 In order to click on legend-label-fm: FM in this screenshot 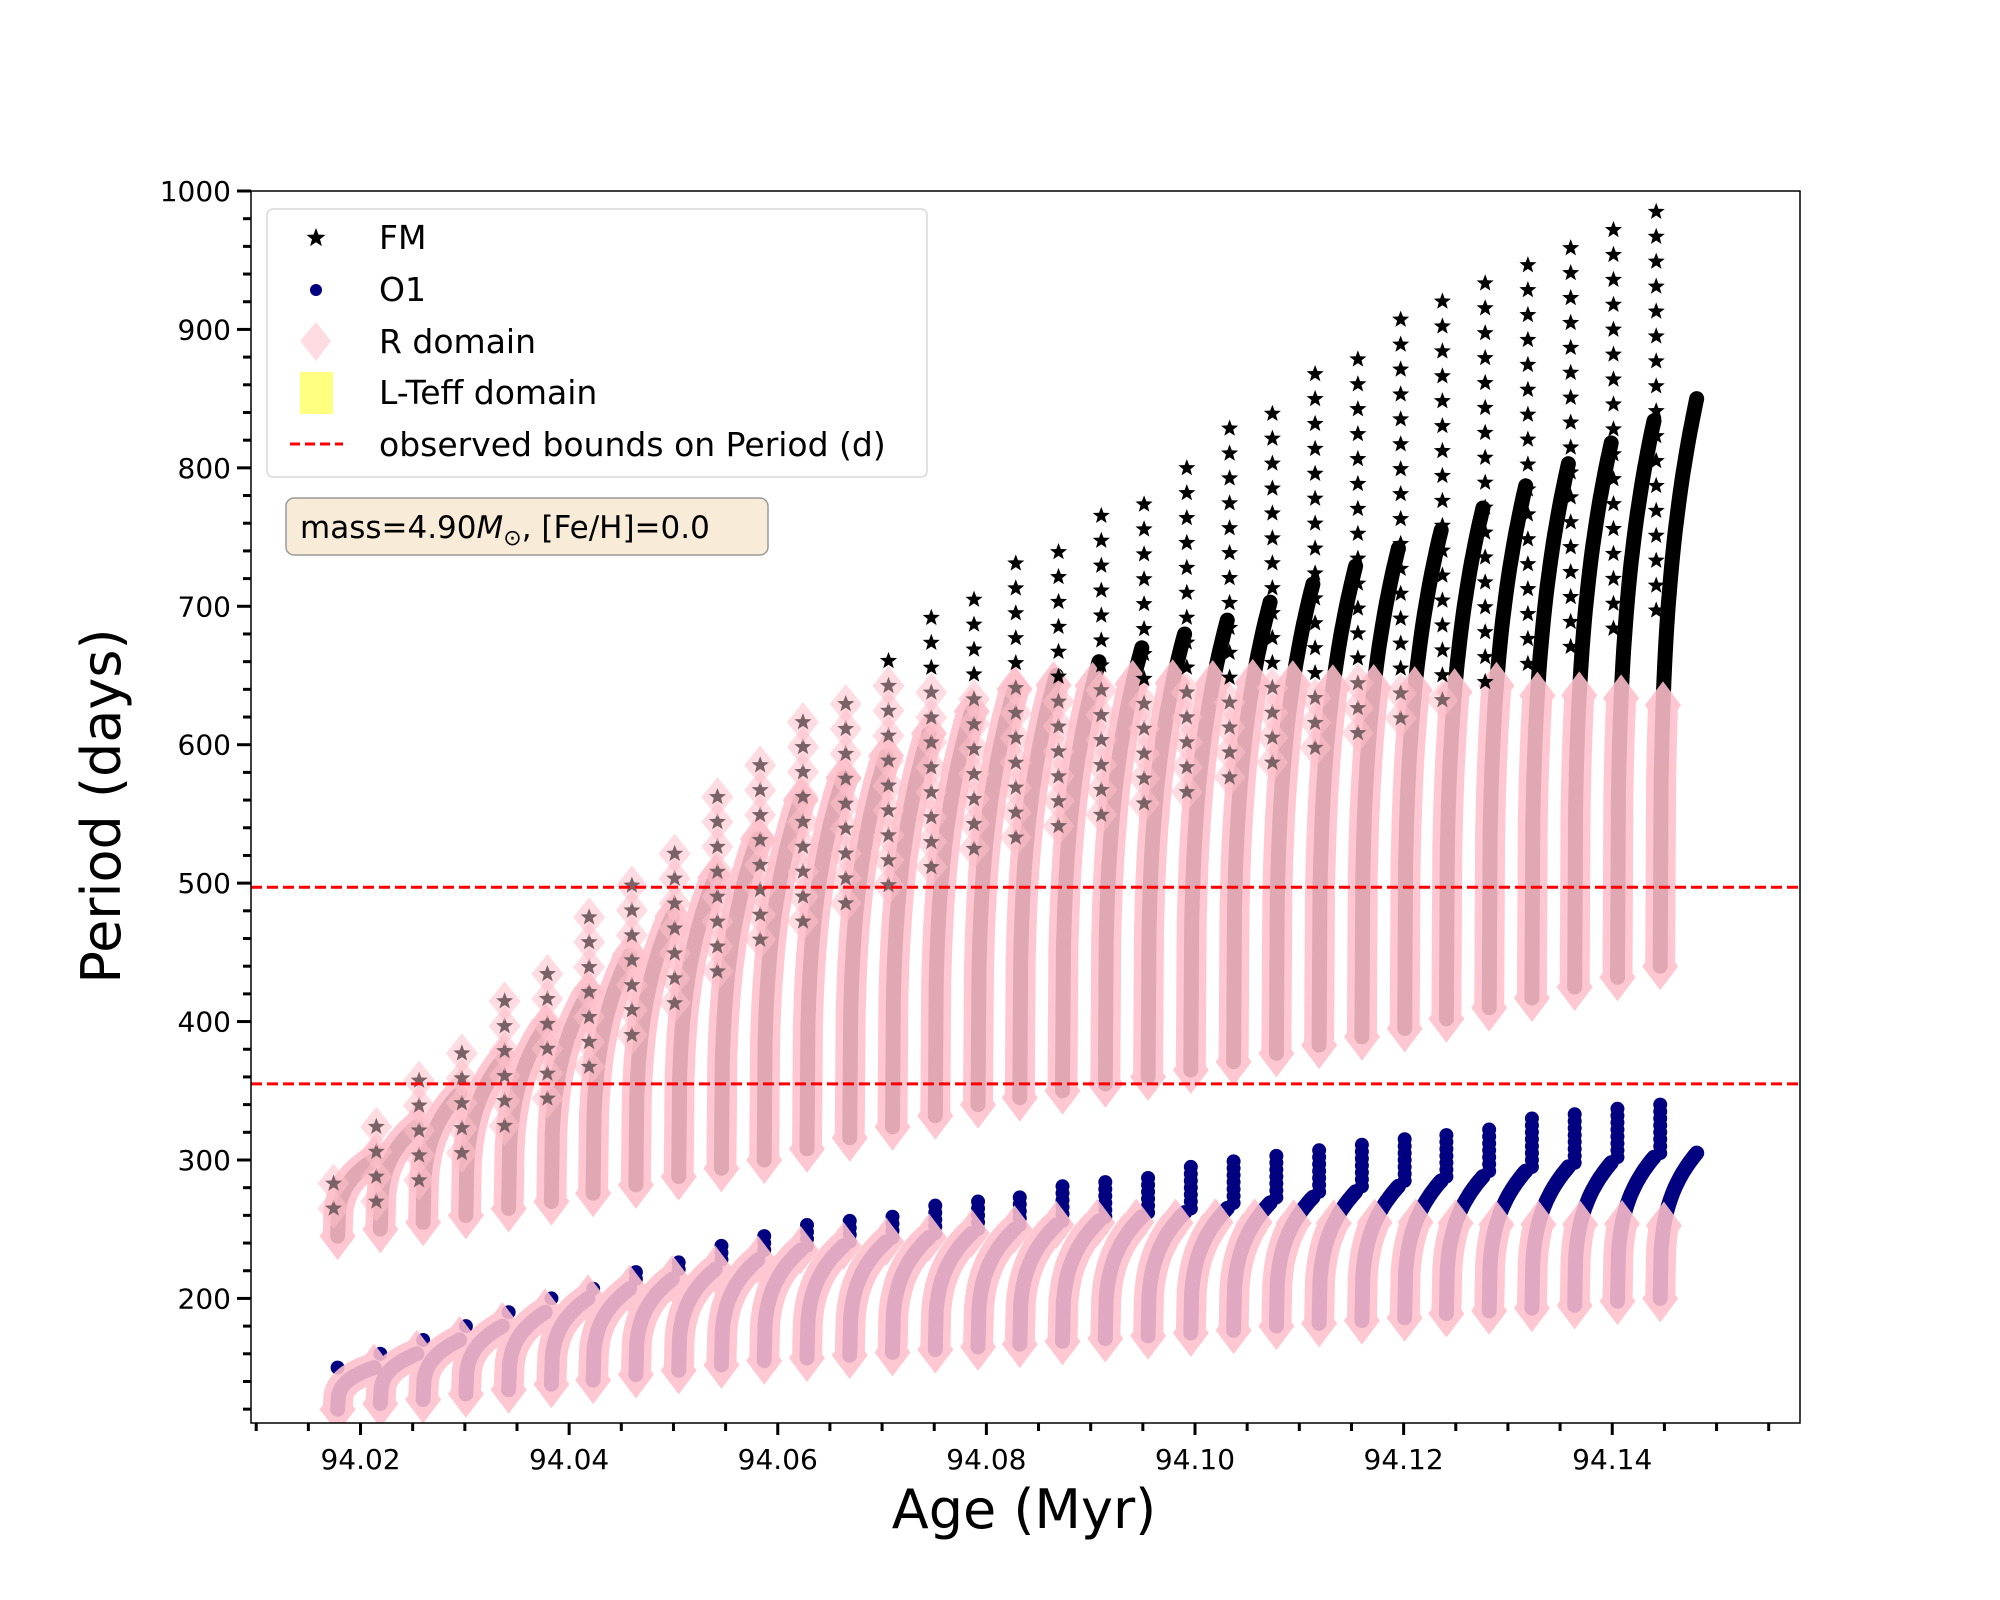, I will do `click(402, 237)`.